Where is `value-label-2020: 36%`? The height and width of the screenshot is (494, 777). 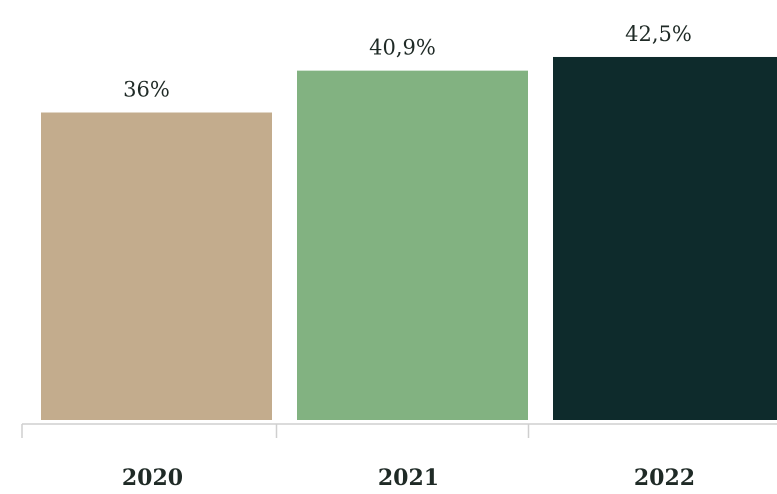
value-label-2020: 36% is located at coordinates (146, 90).